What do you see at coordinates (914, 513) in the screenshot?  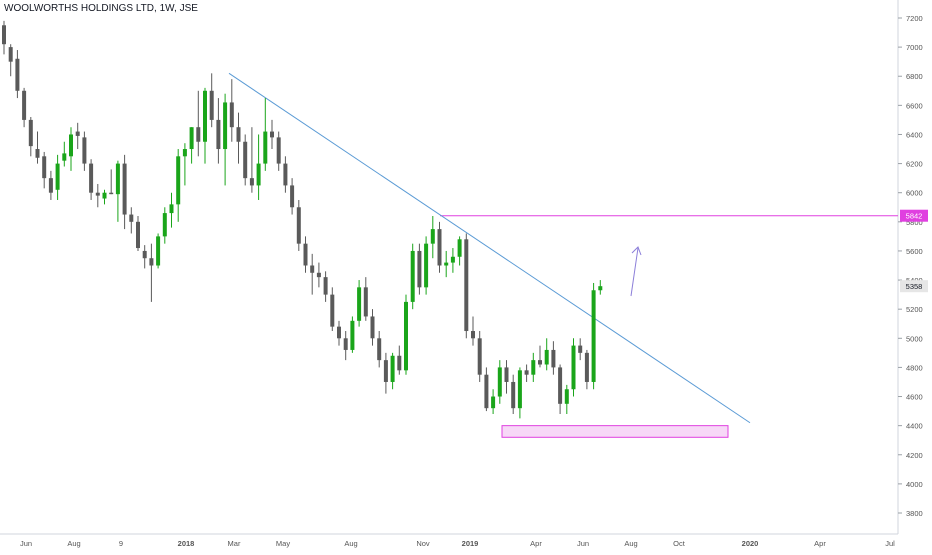 I see `y-tick-label: 3800` at bounding box center [914, 513].